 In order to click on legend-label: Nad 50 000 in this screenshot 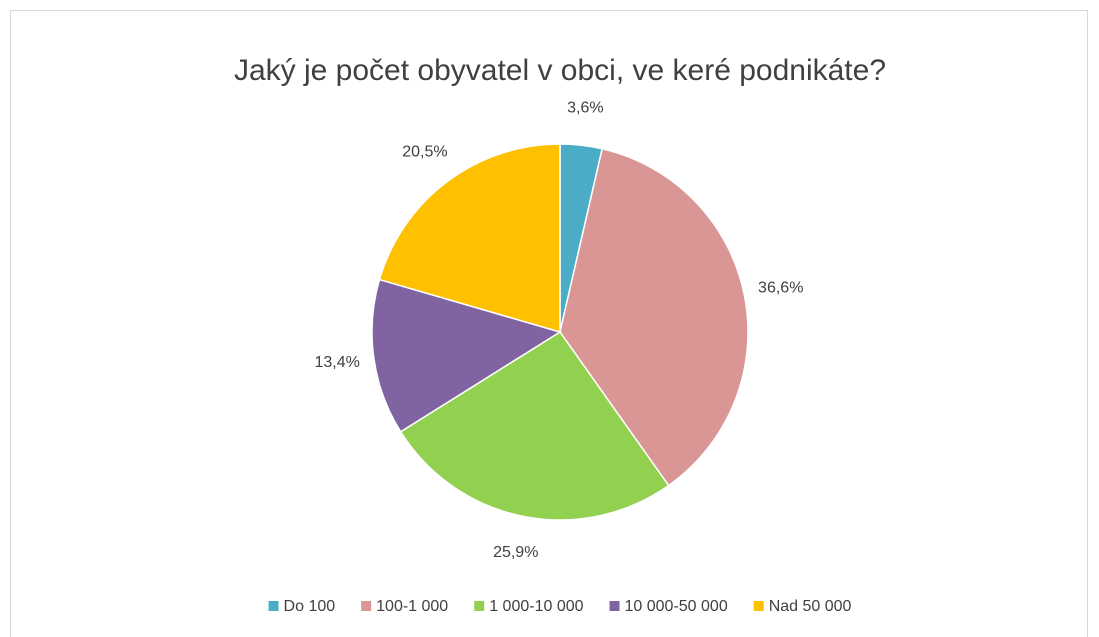, I will do `click(810, 606)`.